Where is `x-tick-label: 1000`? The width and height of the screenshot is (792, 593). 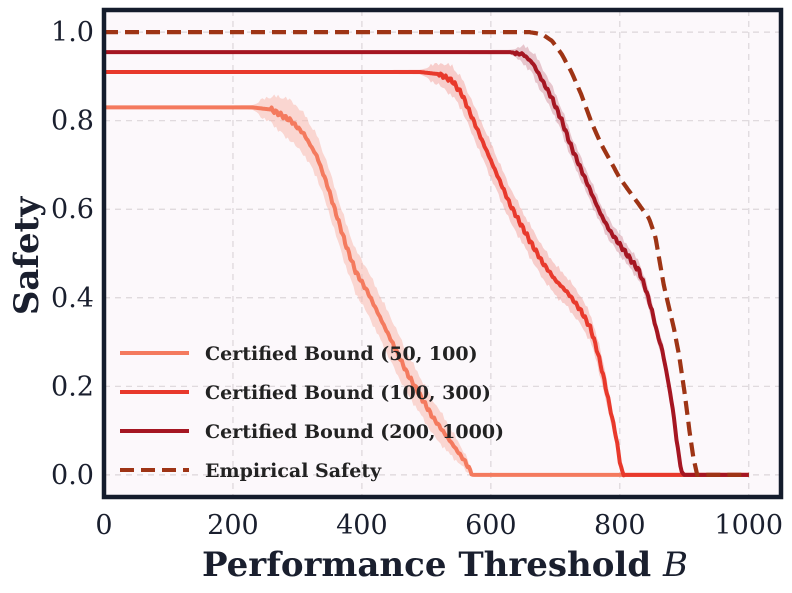
x-tick-label: 1000 is located at coordinates (748, 525).